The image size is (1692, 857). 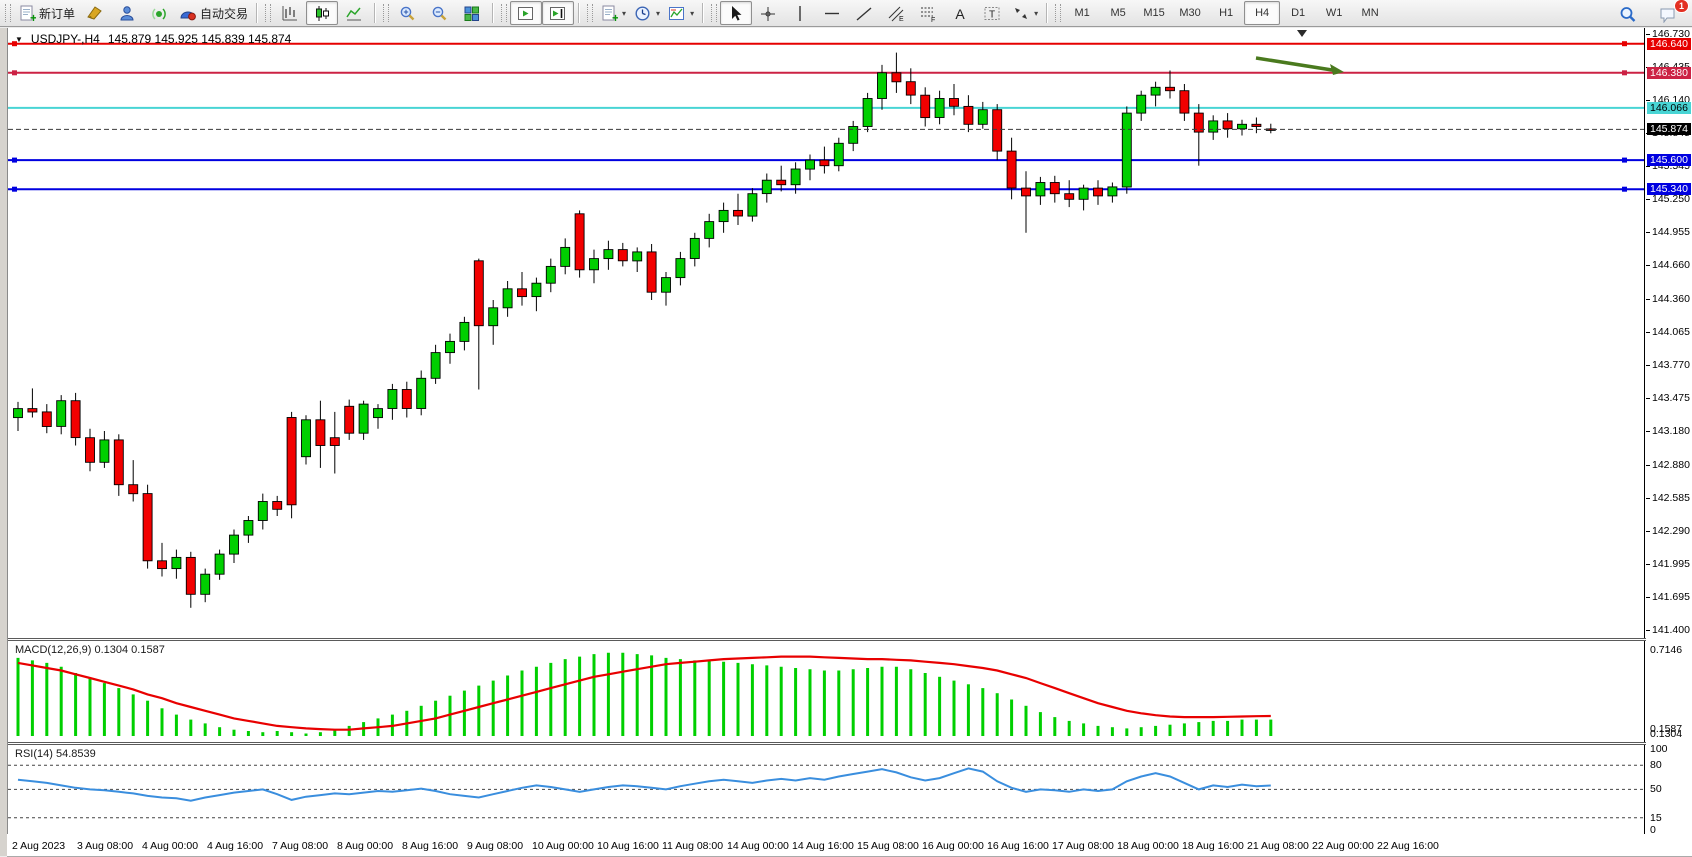 What do you see at coordinates (440, 13) in the screenshot?
I see `zoom-out-button` at bounding box center [440, 13].